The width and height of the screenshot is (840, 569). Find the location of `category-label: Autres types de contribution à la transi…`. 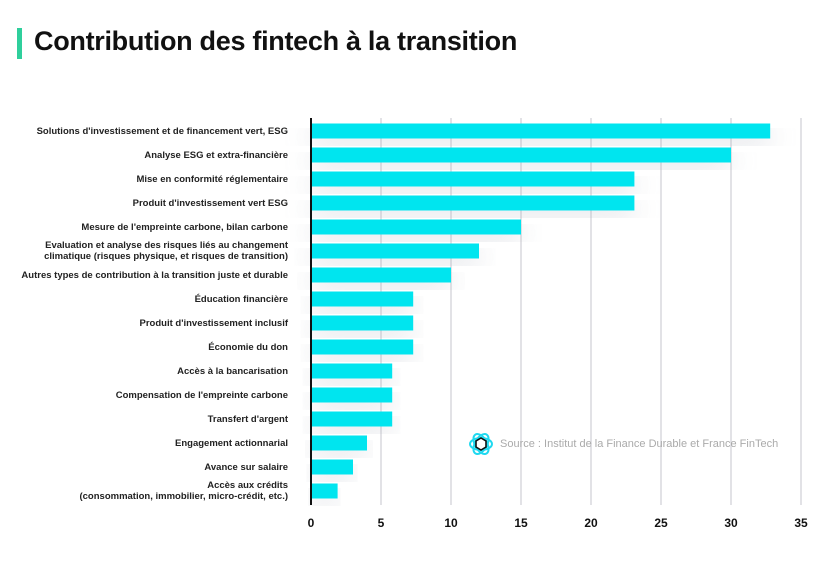

category-label: Autres types de contribution à la transi… is located at coordinates (154, 275).